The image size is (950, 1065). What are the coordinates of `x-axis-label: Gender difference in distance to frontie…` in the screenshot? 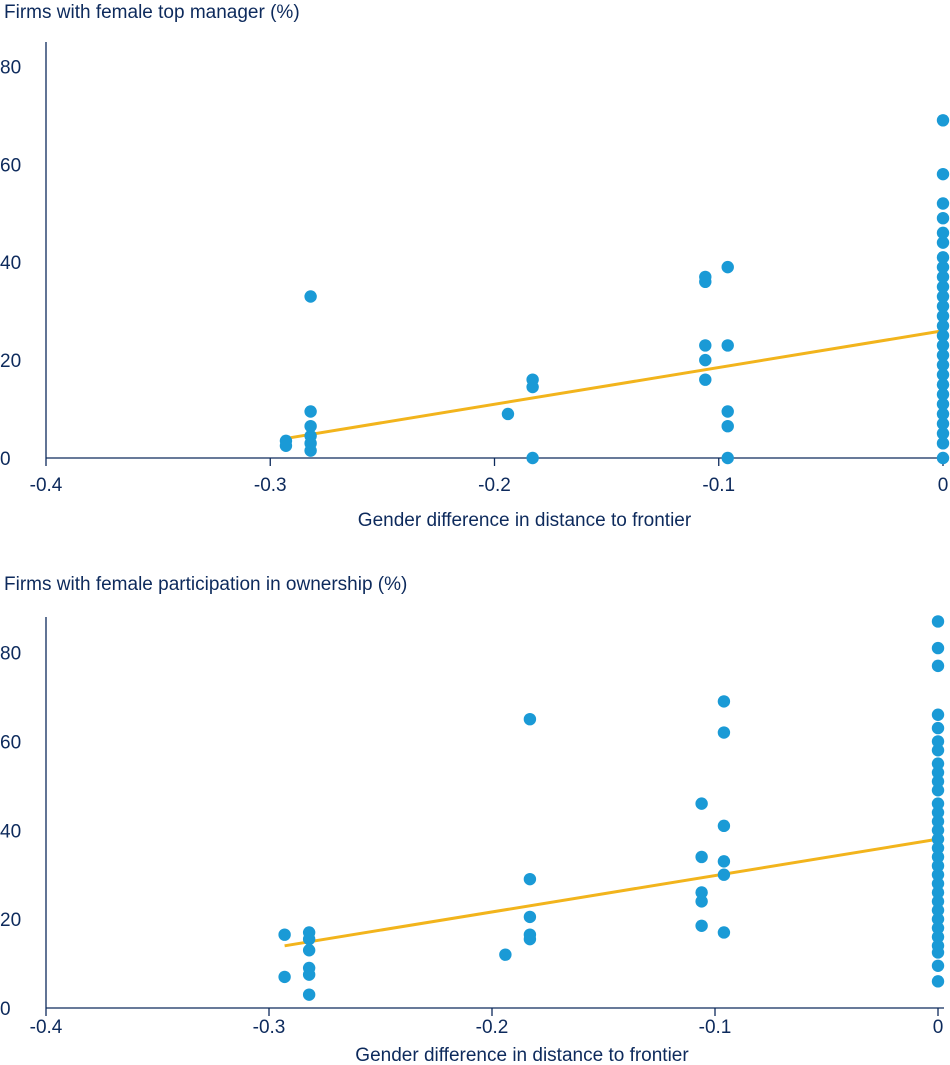 It's located at (522, 1055).